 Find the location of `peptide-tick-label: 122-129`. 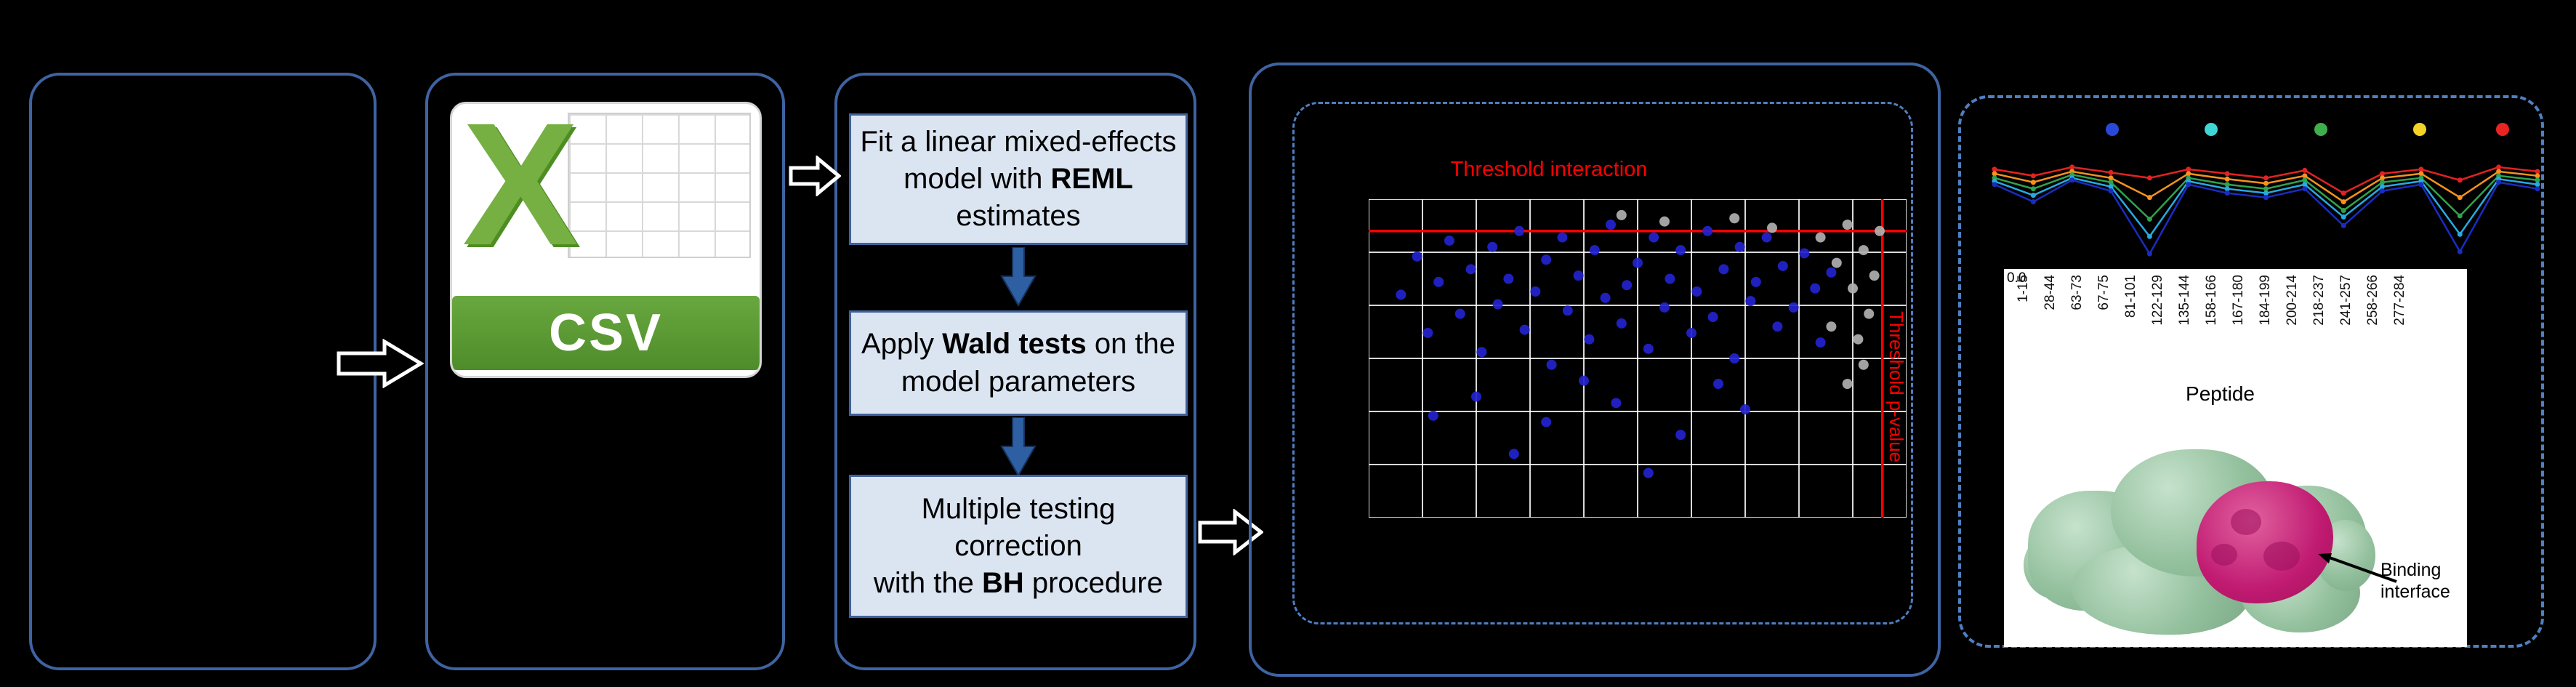

peptide-tick-label: 122-129 is located at coordinates (2157, 300).